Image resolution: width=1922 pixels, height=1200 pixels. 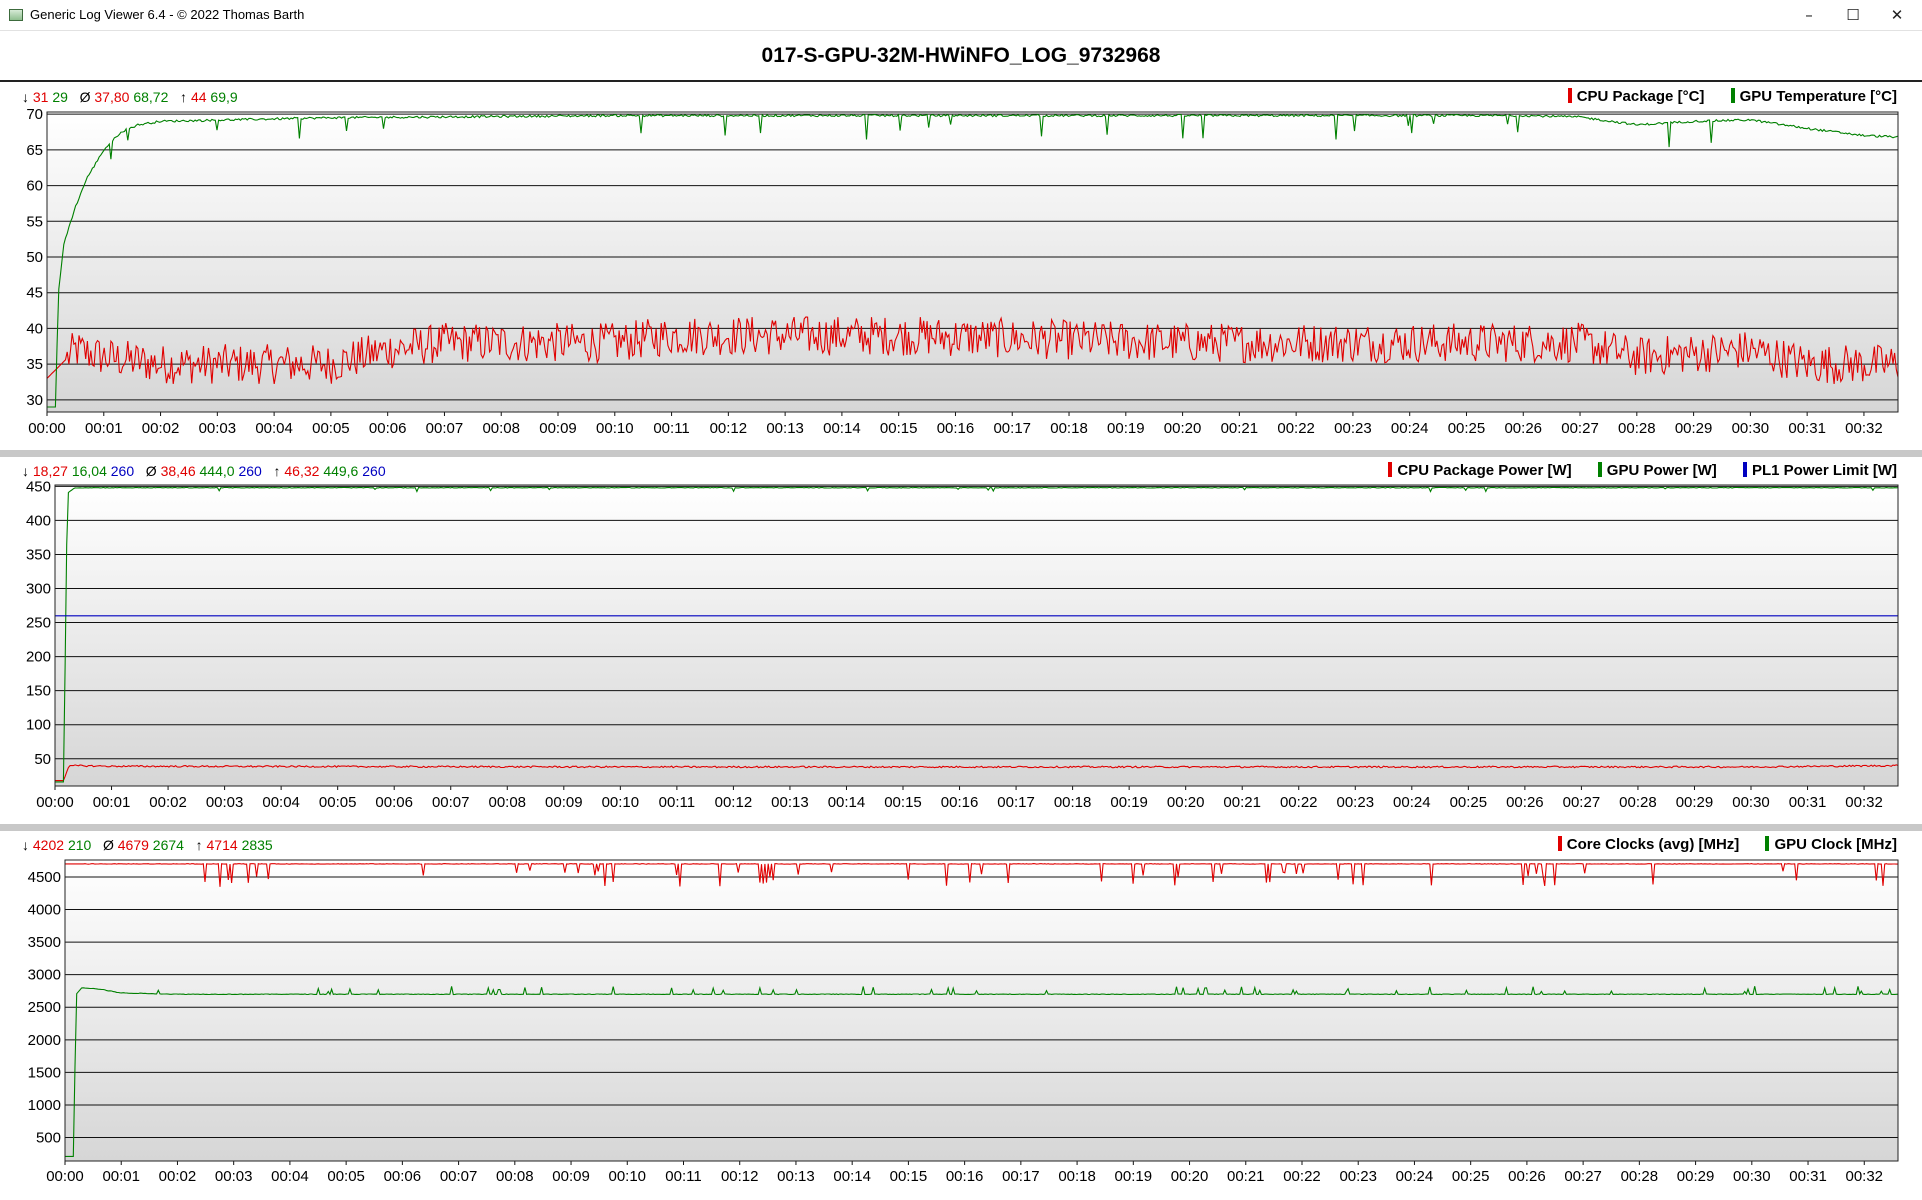 I want to click on temperature-stats: ↓ 31 29 Ø 37,80 68,72 ↑ 44 69,9, so click(x=130, y=97).